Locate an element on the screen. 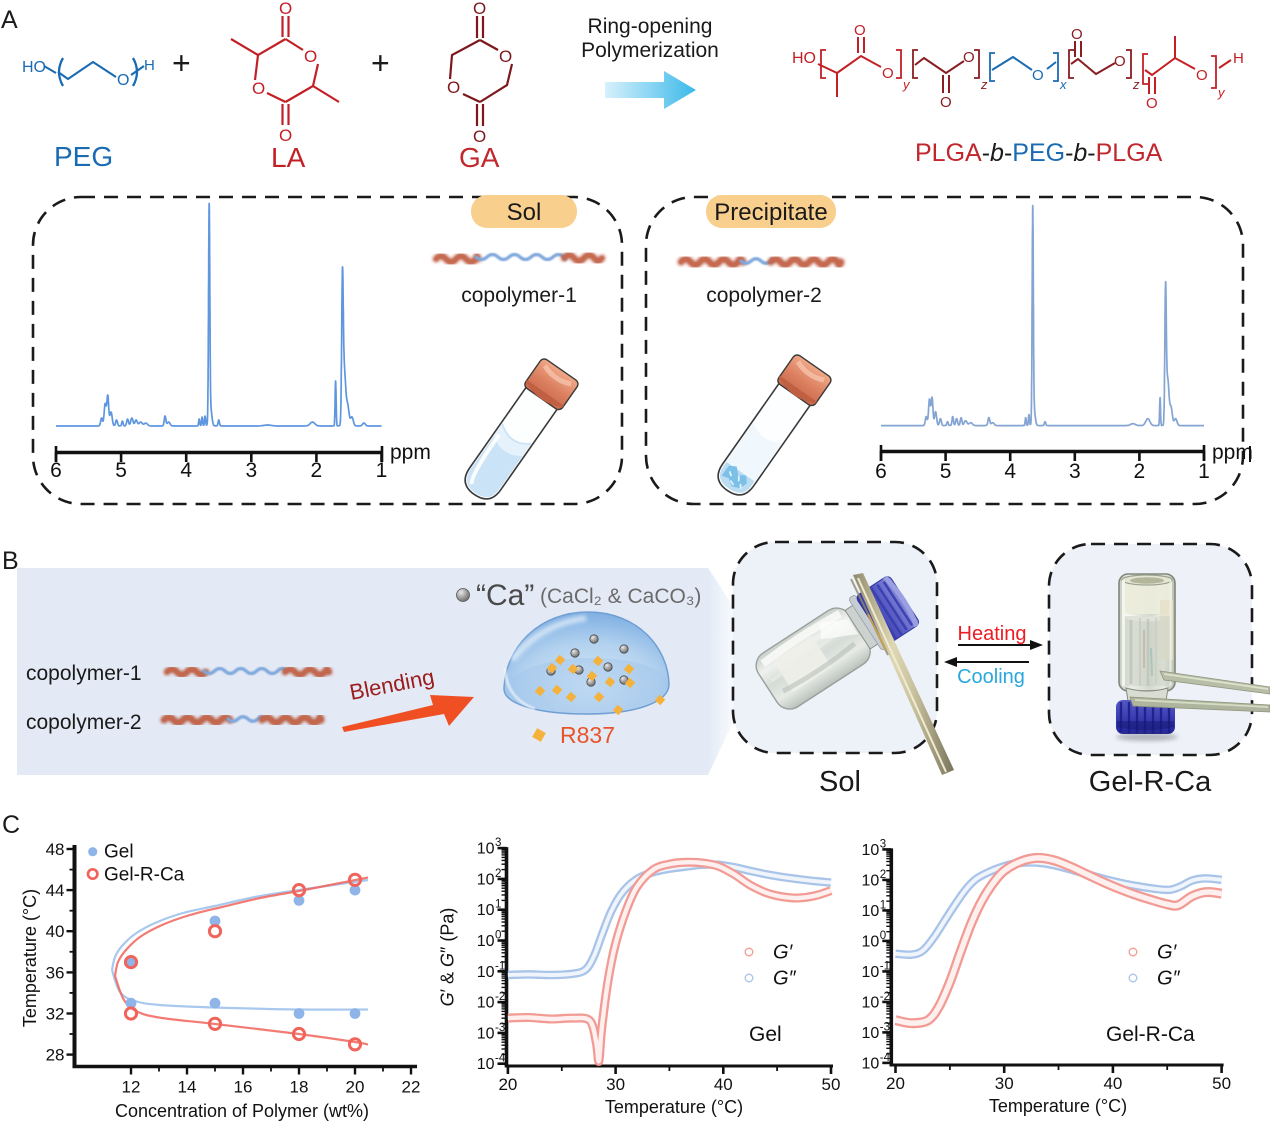  svg-text: G′ & G″ (Pa) is located at coordinates (448, 957).